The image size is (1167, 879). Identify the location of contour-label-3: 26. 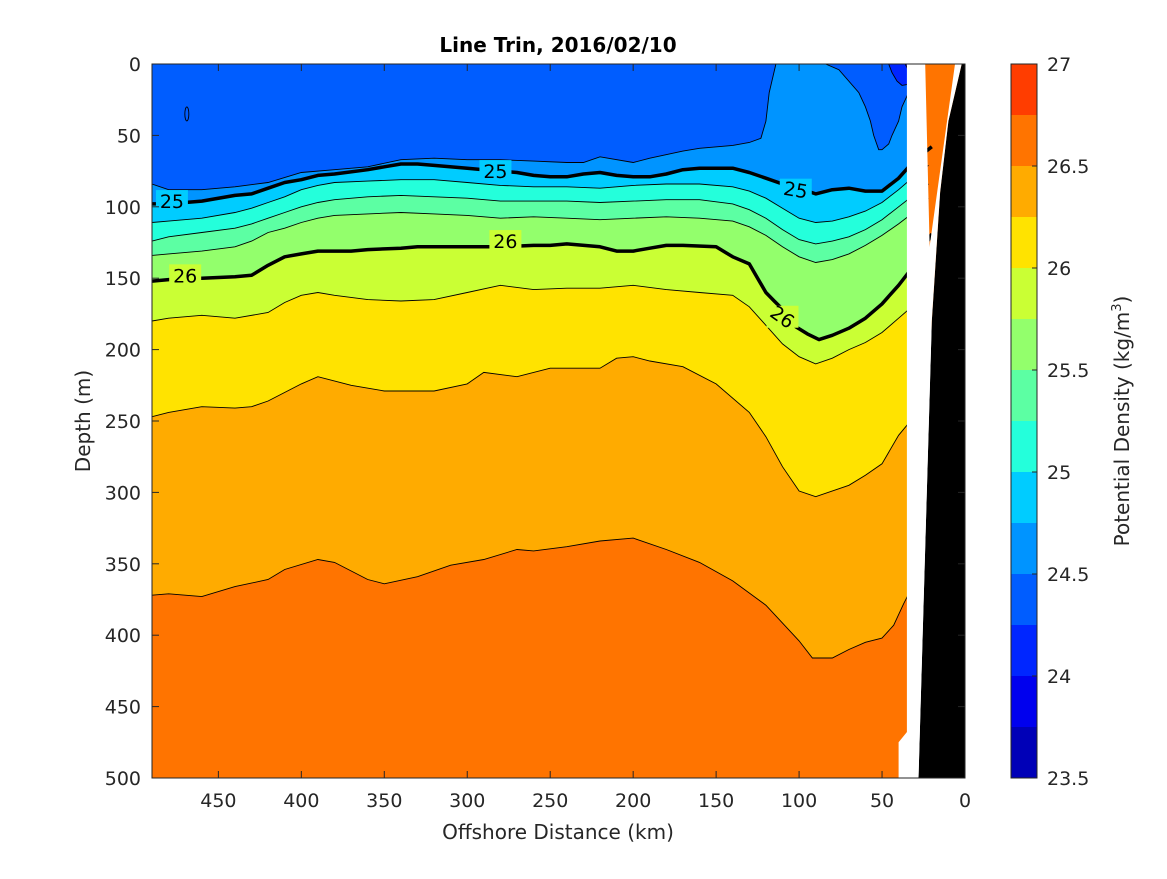
(185, 276).